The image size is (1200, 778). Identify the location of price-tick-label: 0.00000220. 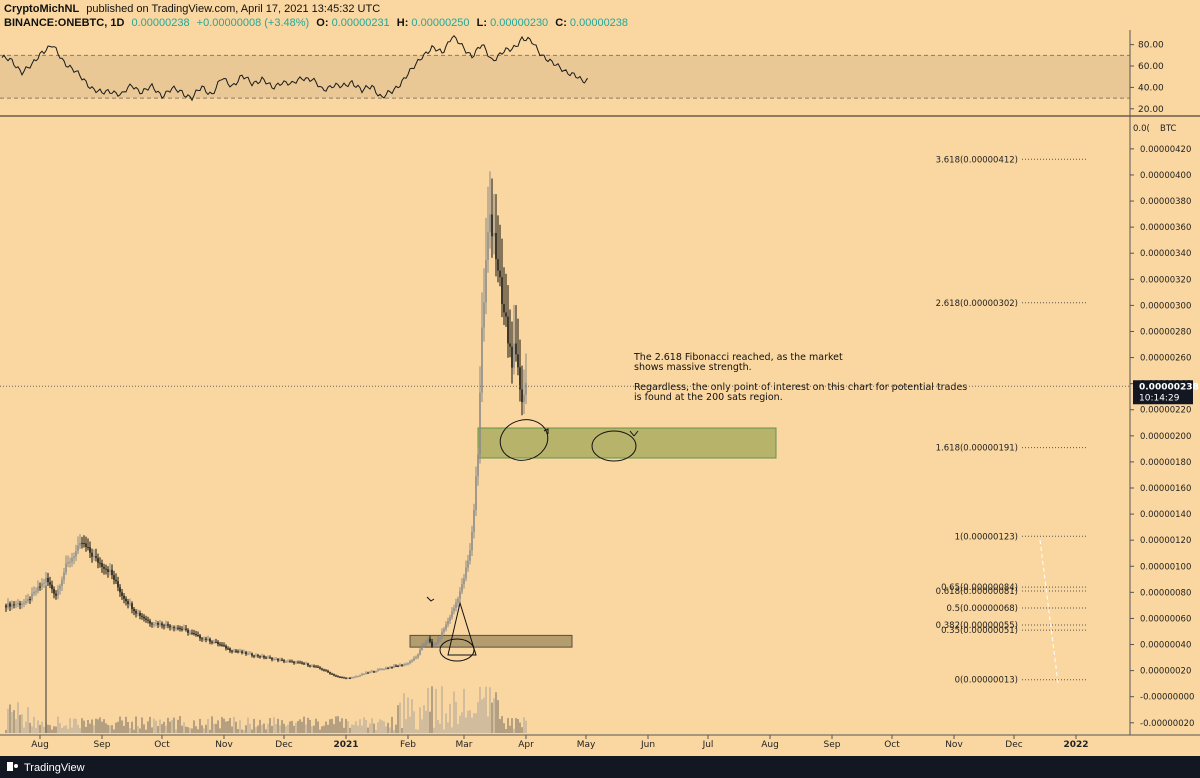
(1165, 411).